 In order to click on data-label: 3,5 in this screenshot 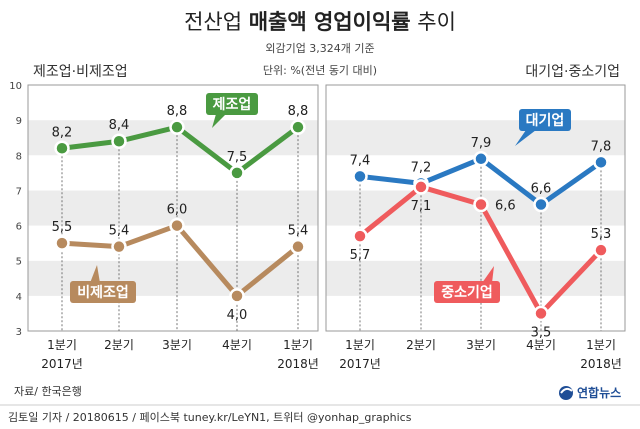, I will do `click(541, 332)`.